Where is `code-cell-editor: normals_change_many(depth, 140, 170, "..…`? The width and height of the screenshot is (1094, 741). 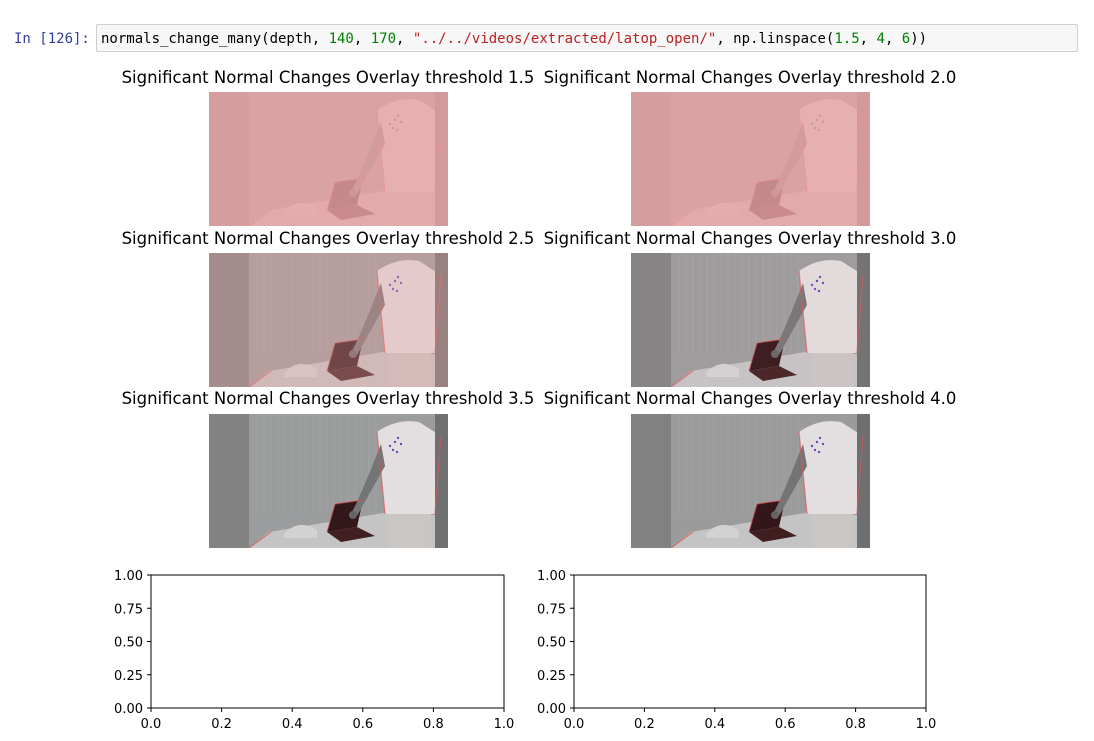
code-cell-editor: normals_change_many(depth, 140, 170, "..… is located at coordinates (587, 38).